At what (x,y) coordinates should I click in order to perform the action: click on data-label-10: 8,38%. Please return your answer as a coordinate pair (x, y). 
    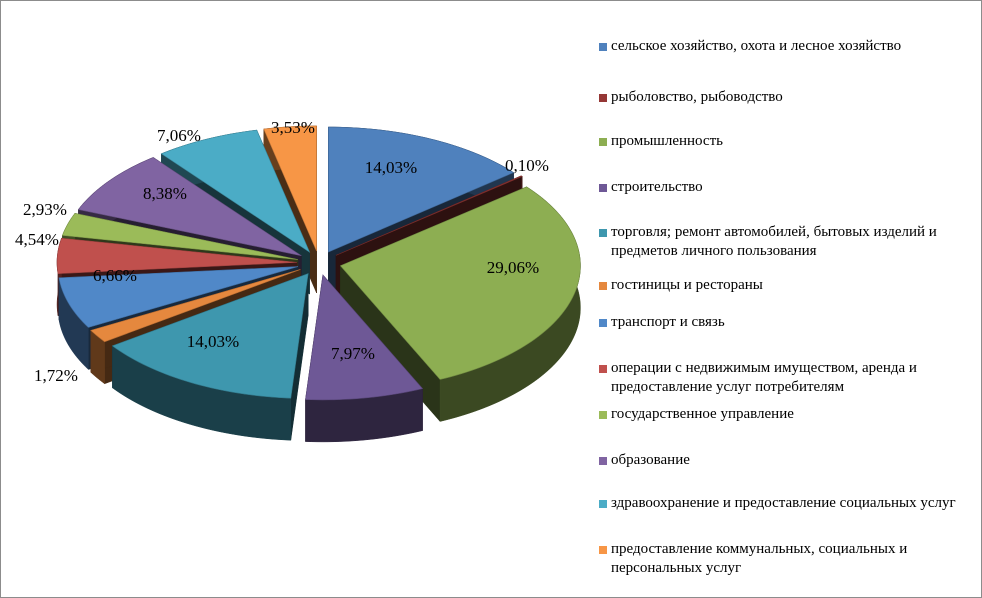
    Looking at the image, I should click on (165, 193).